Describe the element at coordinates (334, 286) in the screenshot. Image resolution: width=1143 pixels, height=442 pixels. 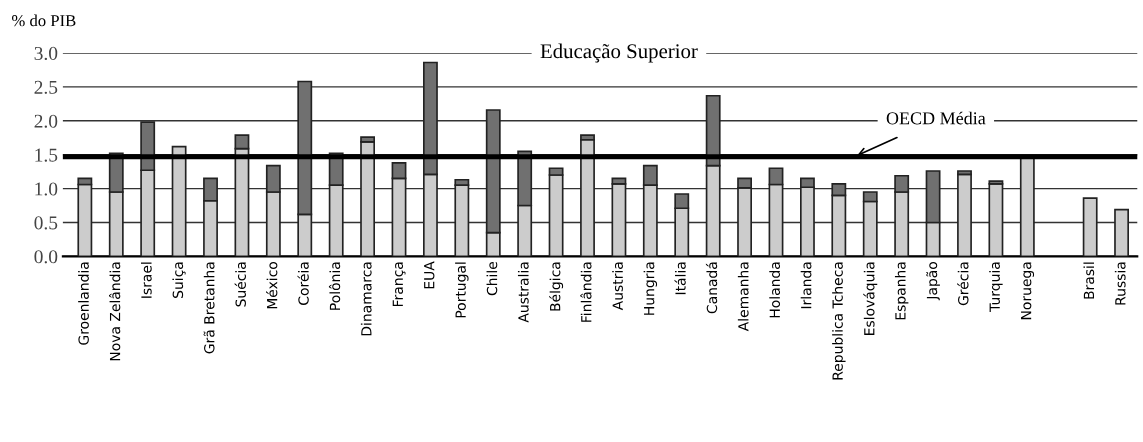
I see `x-tick-label: Polônia` at that location.